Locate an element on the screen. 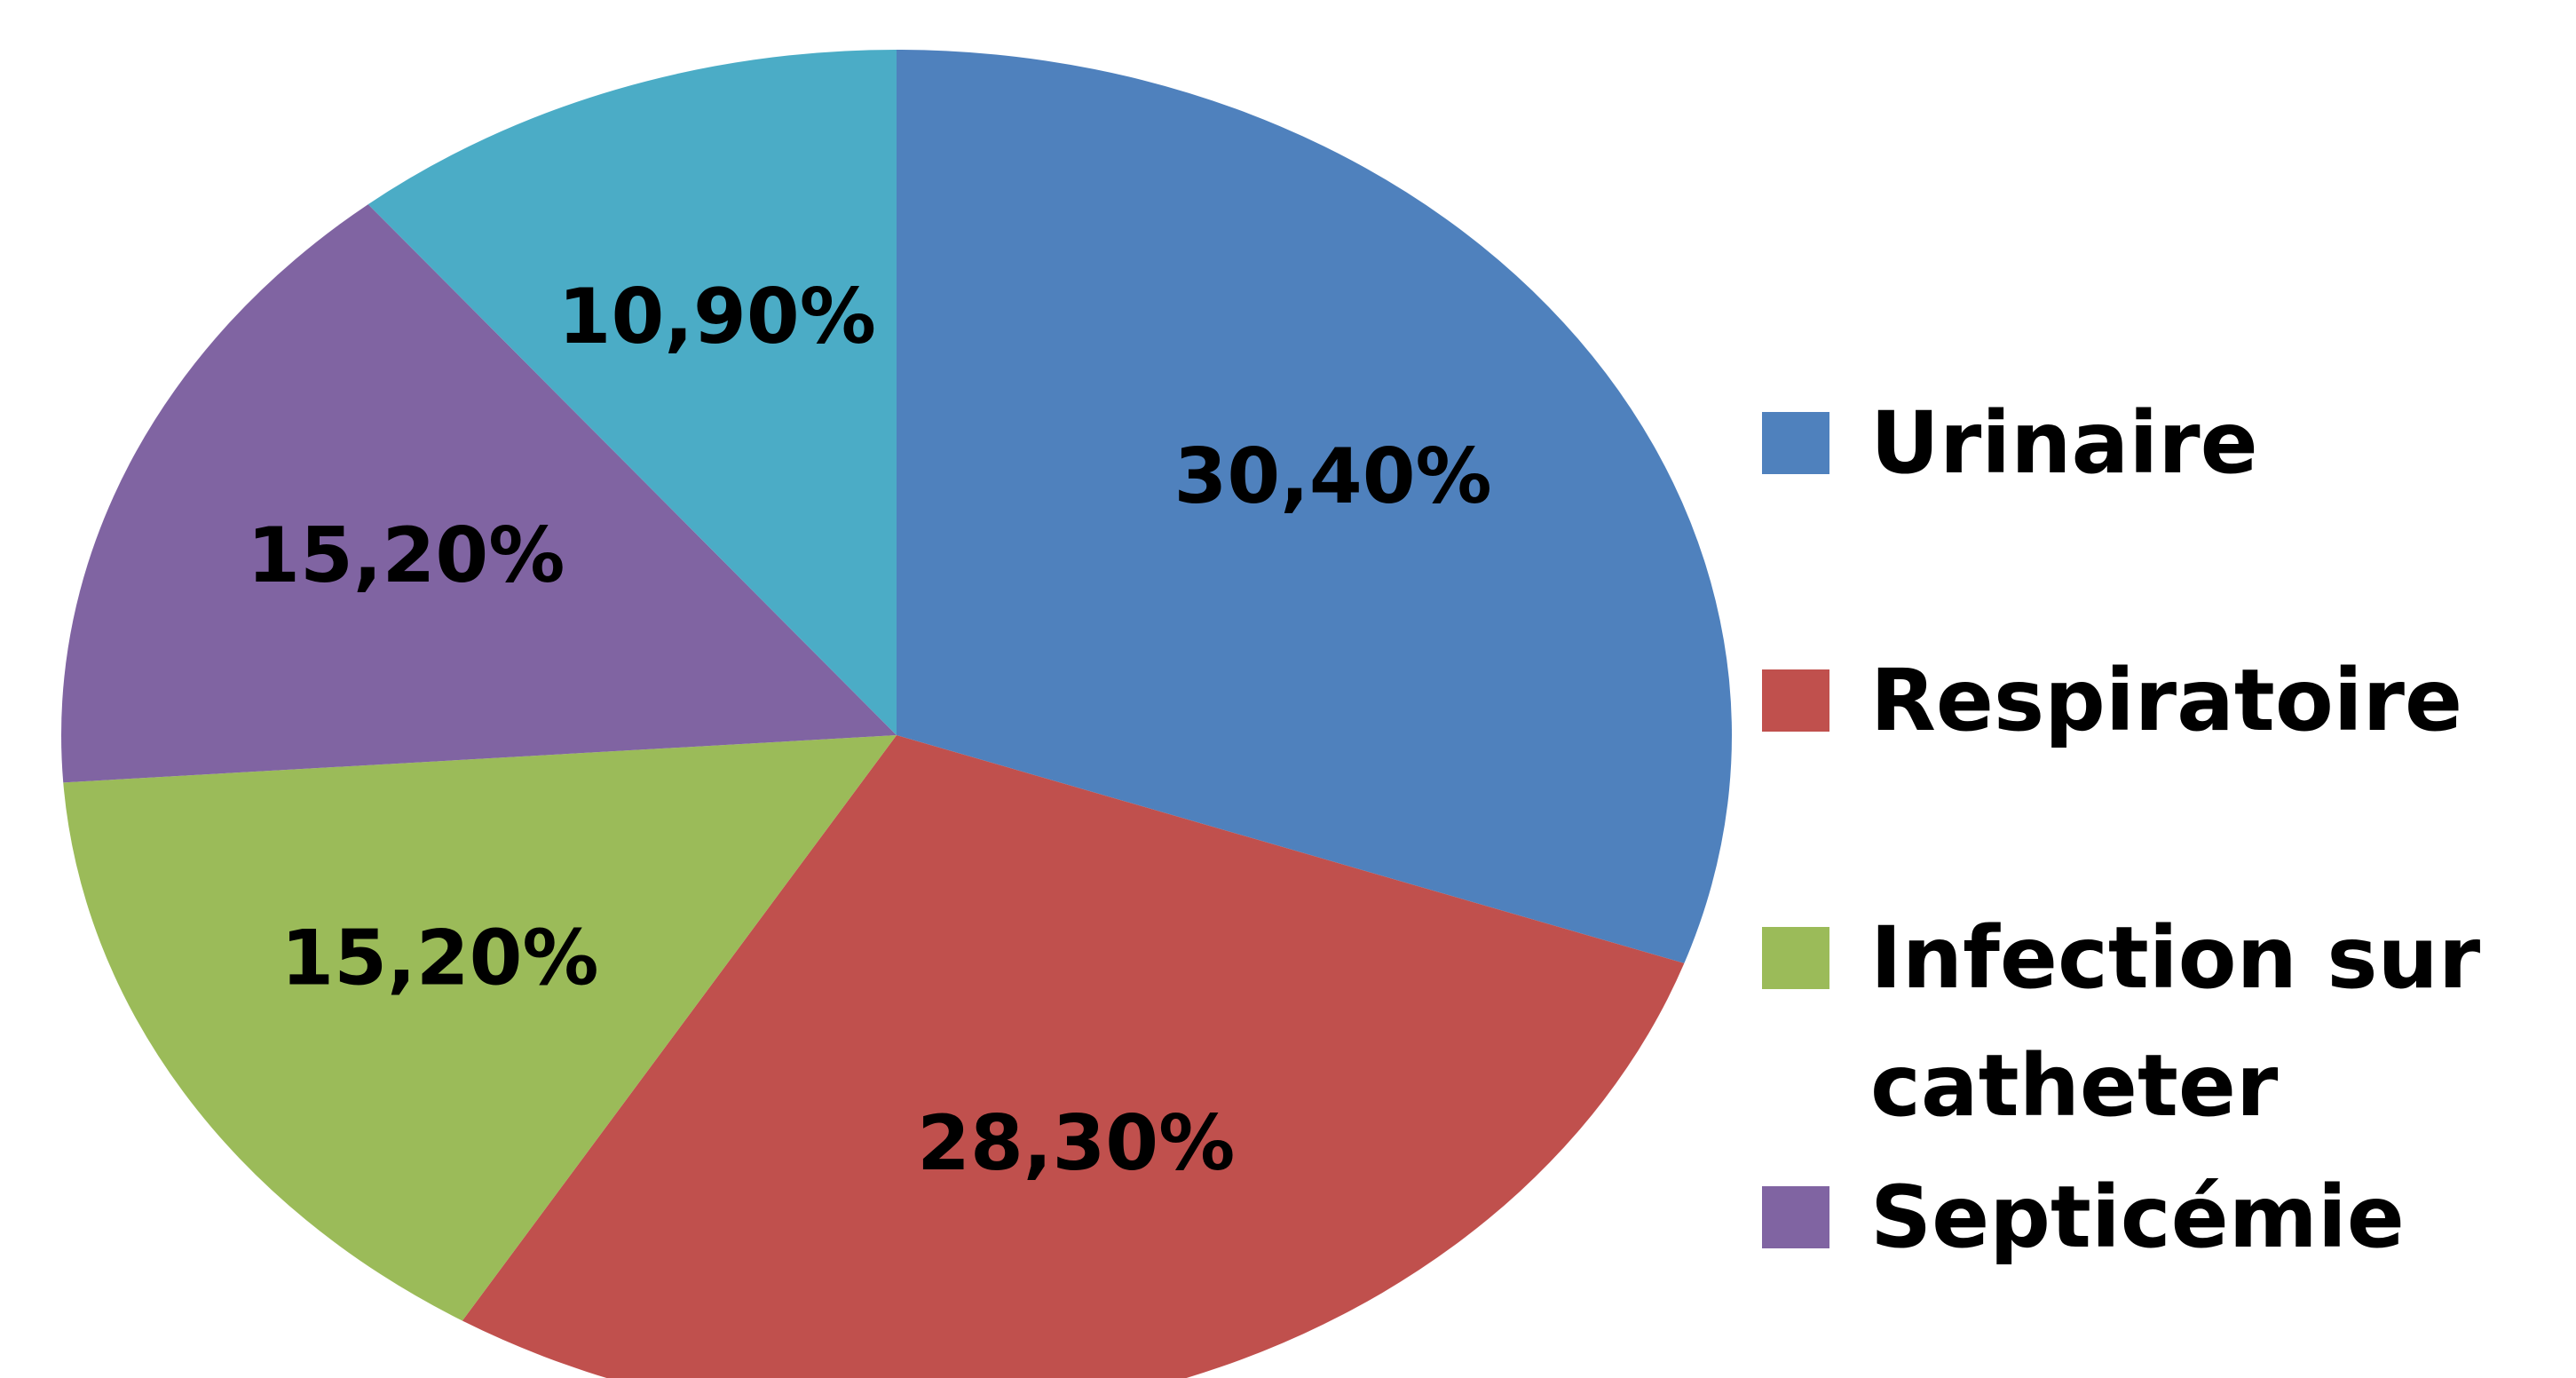 The height and width of the screenshot is (1378, 2576). data-label: 10,90% is located at coordinates (717, 317).